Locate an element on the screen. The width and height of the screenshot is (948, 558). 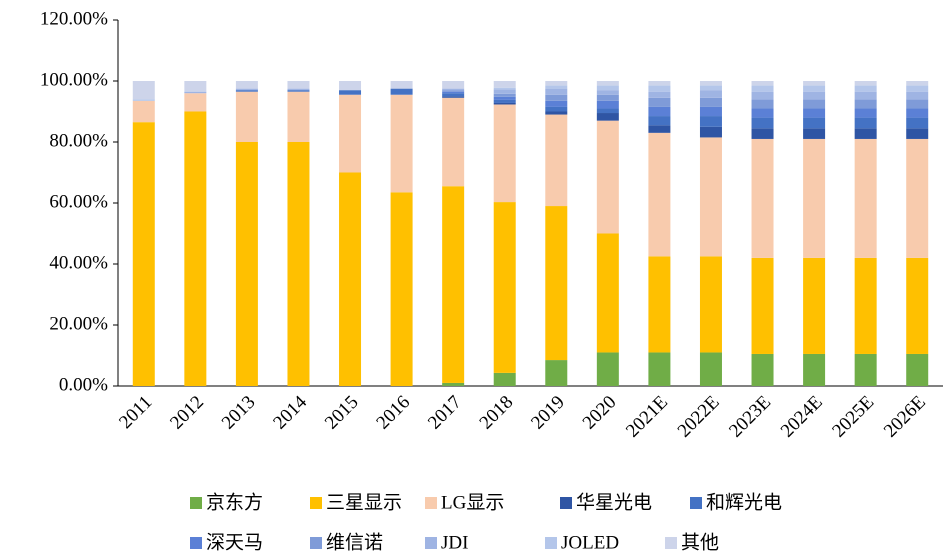
legend-label: 华星光电 is located at coordinates (614, 502).